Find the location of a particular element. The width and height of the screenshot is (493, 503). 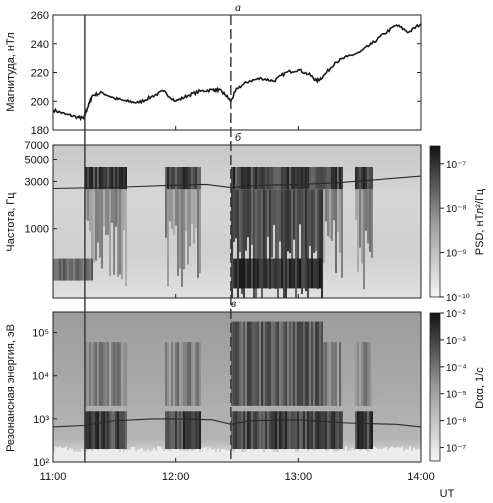

panel-b-ylabel: Частота, Гц is located at coordinates (11, 222).